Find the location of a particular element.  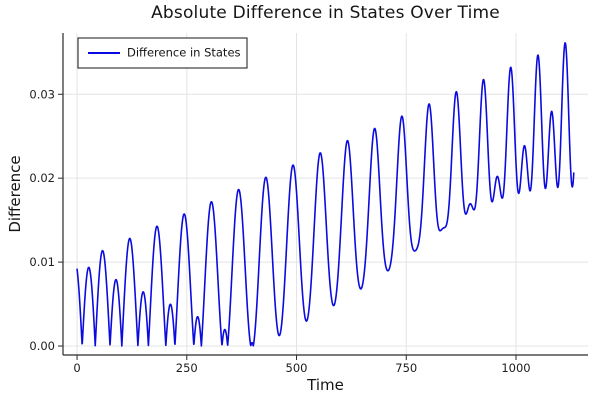

y-tick-label: 0.00 is located at coordinates (42, 346).